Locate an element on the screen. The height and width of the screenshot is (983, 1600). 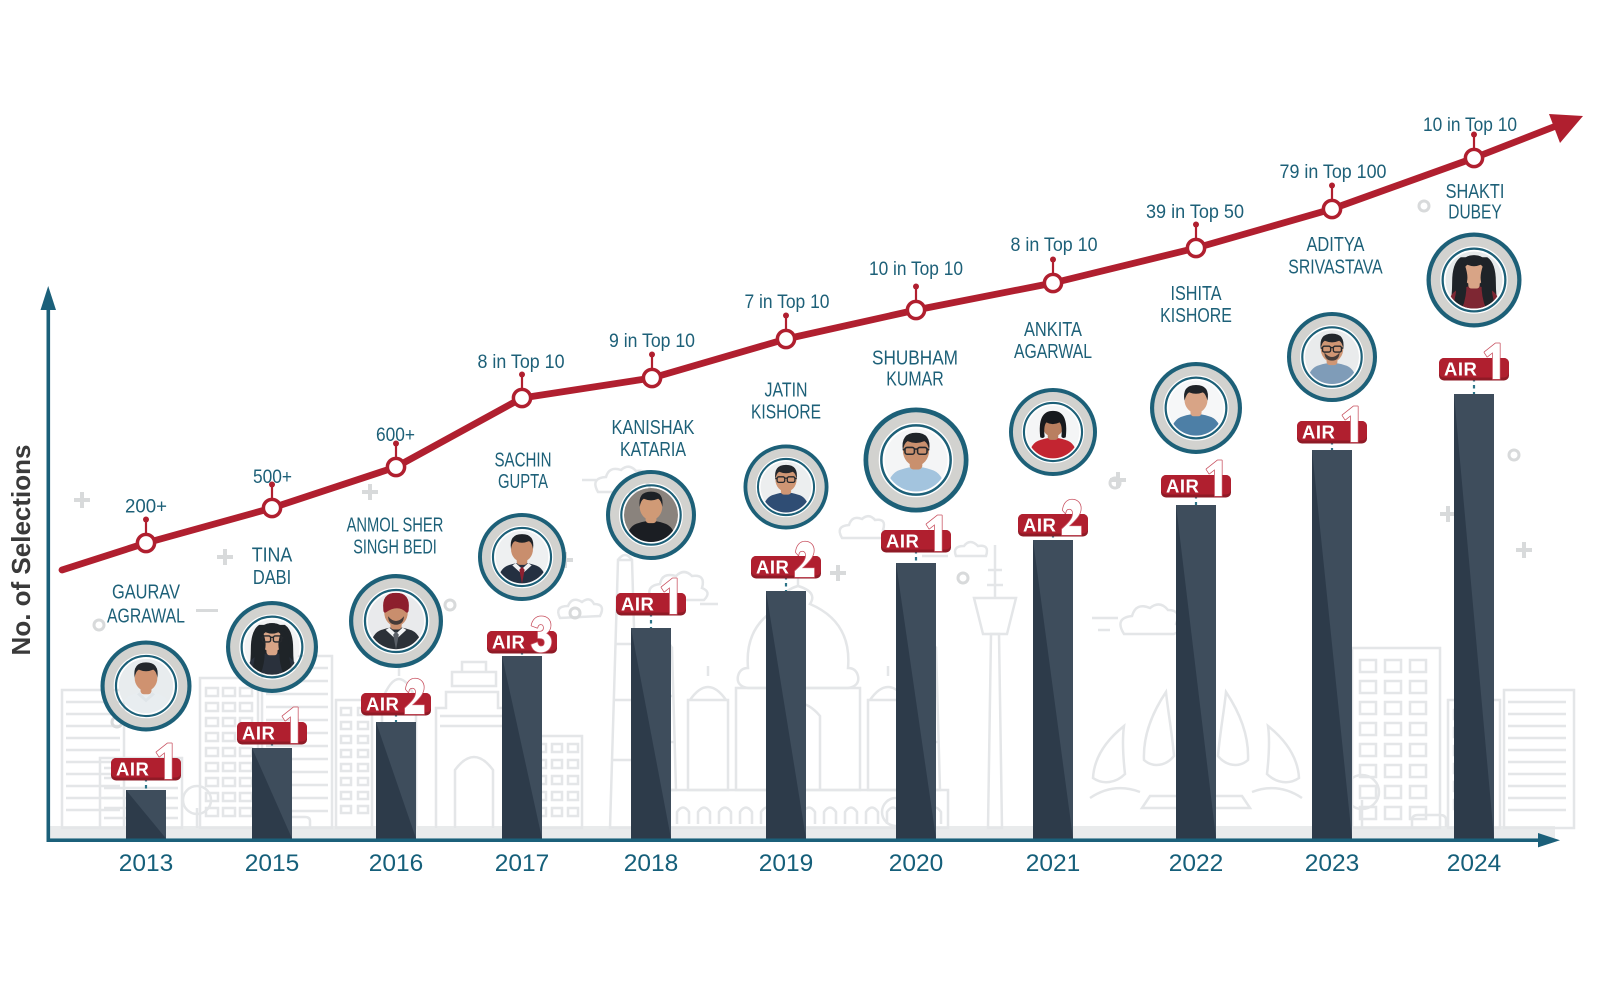
svg-text: KUMAR is located at coordinates (914, 380).